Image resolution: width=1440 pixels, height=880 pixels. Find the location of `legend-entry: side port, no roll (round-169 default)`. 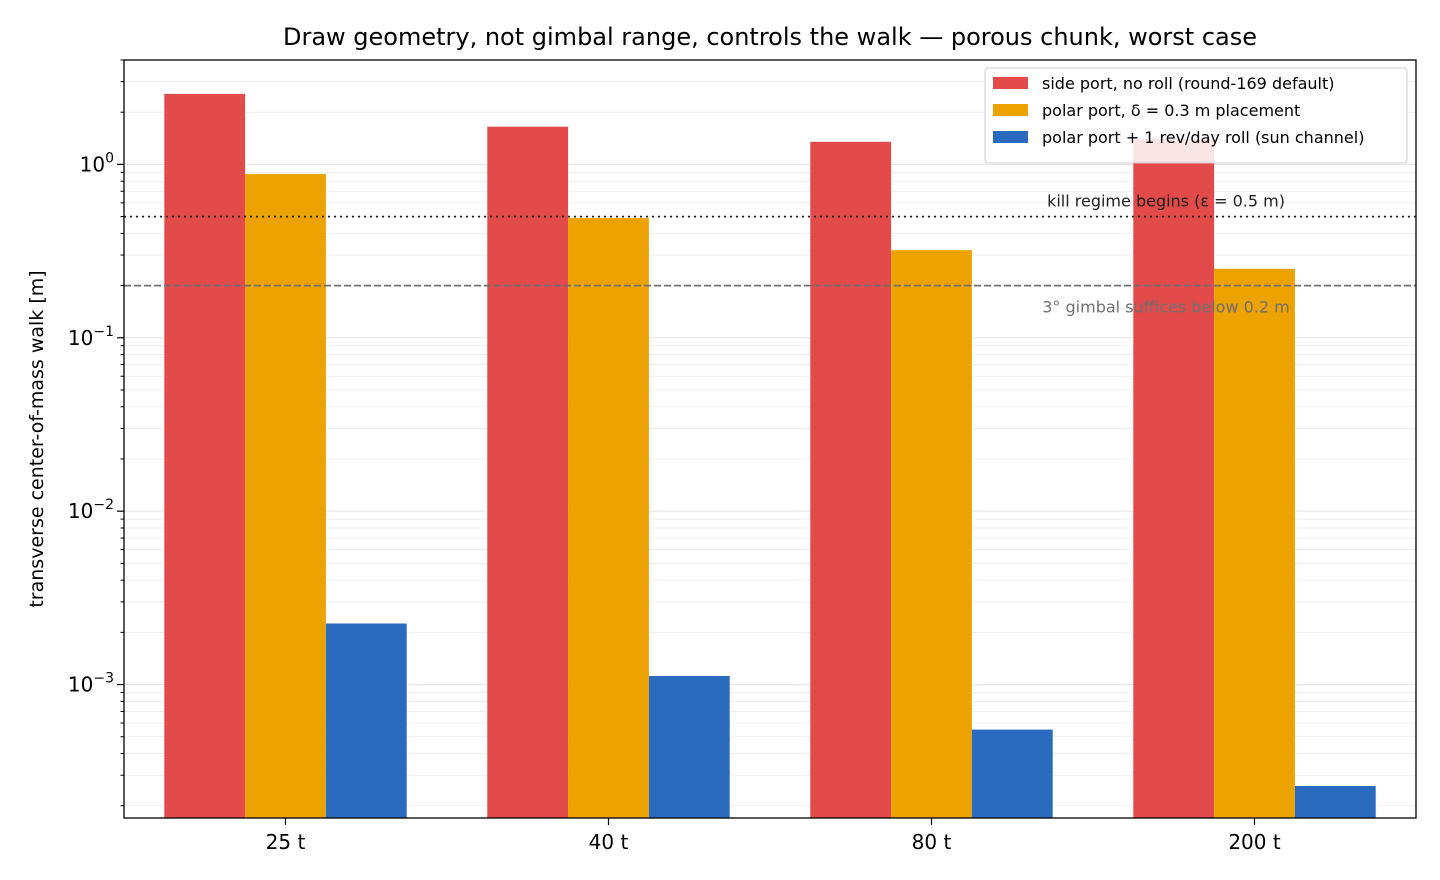

legend-entry: side port, no roll (round-169 default) is located at coordinates (1188, 83).